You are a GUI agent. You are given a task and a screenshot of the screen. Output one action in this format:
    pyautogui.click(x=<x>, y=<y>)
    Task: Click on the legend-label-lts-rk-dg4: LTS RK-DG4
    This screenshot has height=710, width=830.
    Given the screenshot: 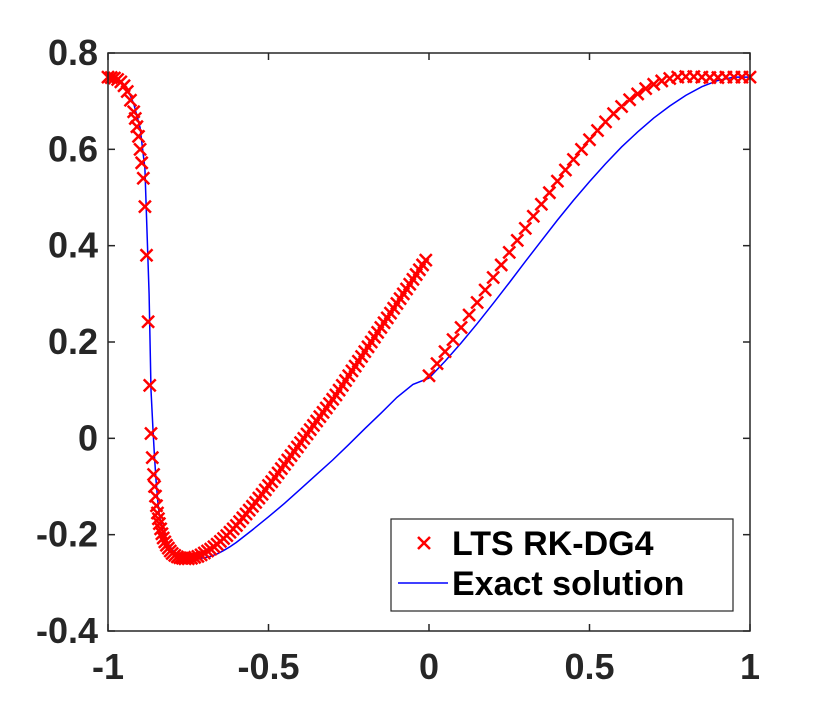 What is the action you would take?
    pyautogui.click(x=553, y=544)
    